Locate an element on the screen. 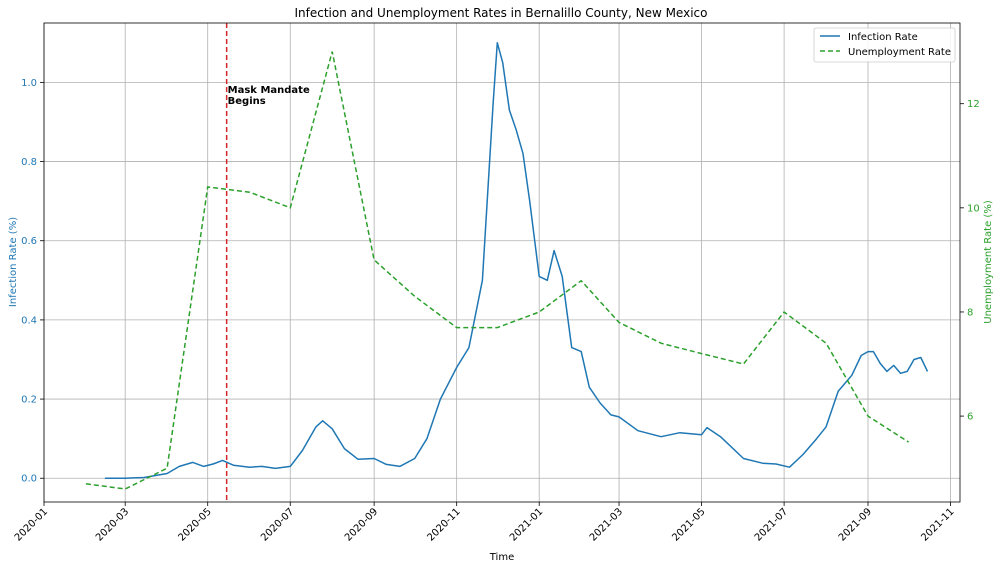 This screenshot has height=568, width=1000. y-axis-right: 6 8 10 12 is located at coordinates (970, 261).